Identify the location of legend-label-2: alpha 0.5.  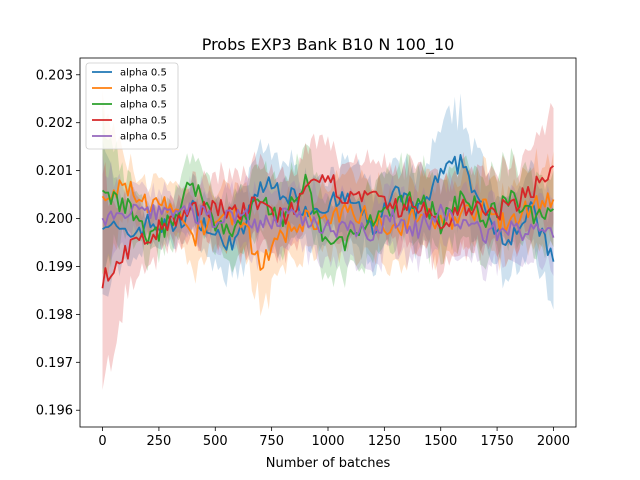
(143, 89).